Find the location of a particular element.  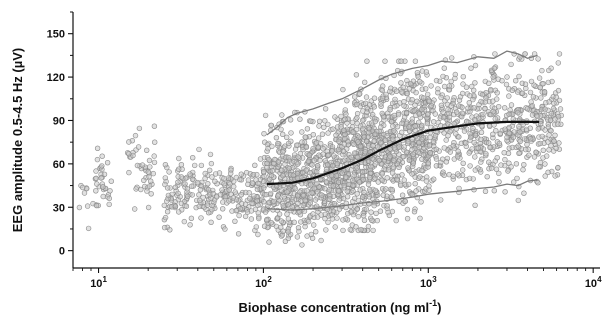

y-tick-label: 0 is located at coordinates (62, 252).